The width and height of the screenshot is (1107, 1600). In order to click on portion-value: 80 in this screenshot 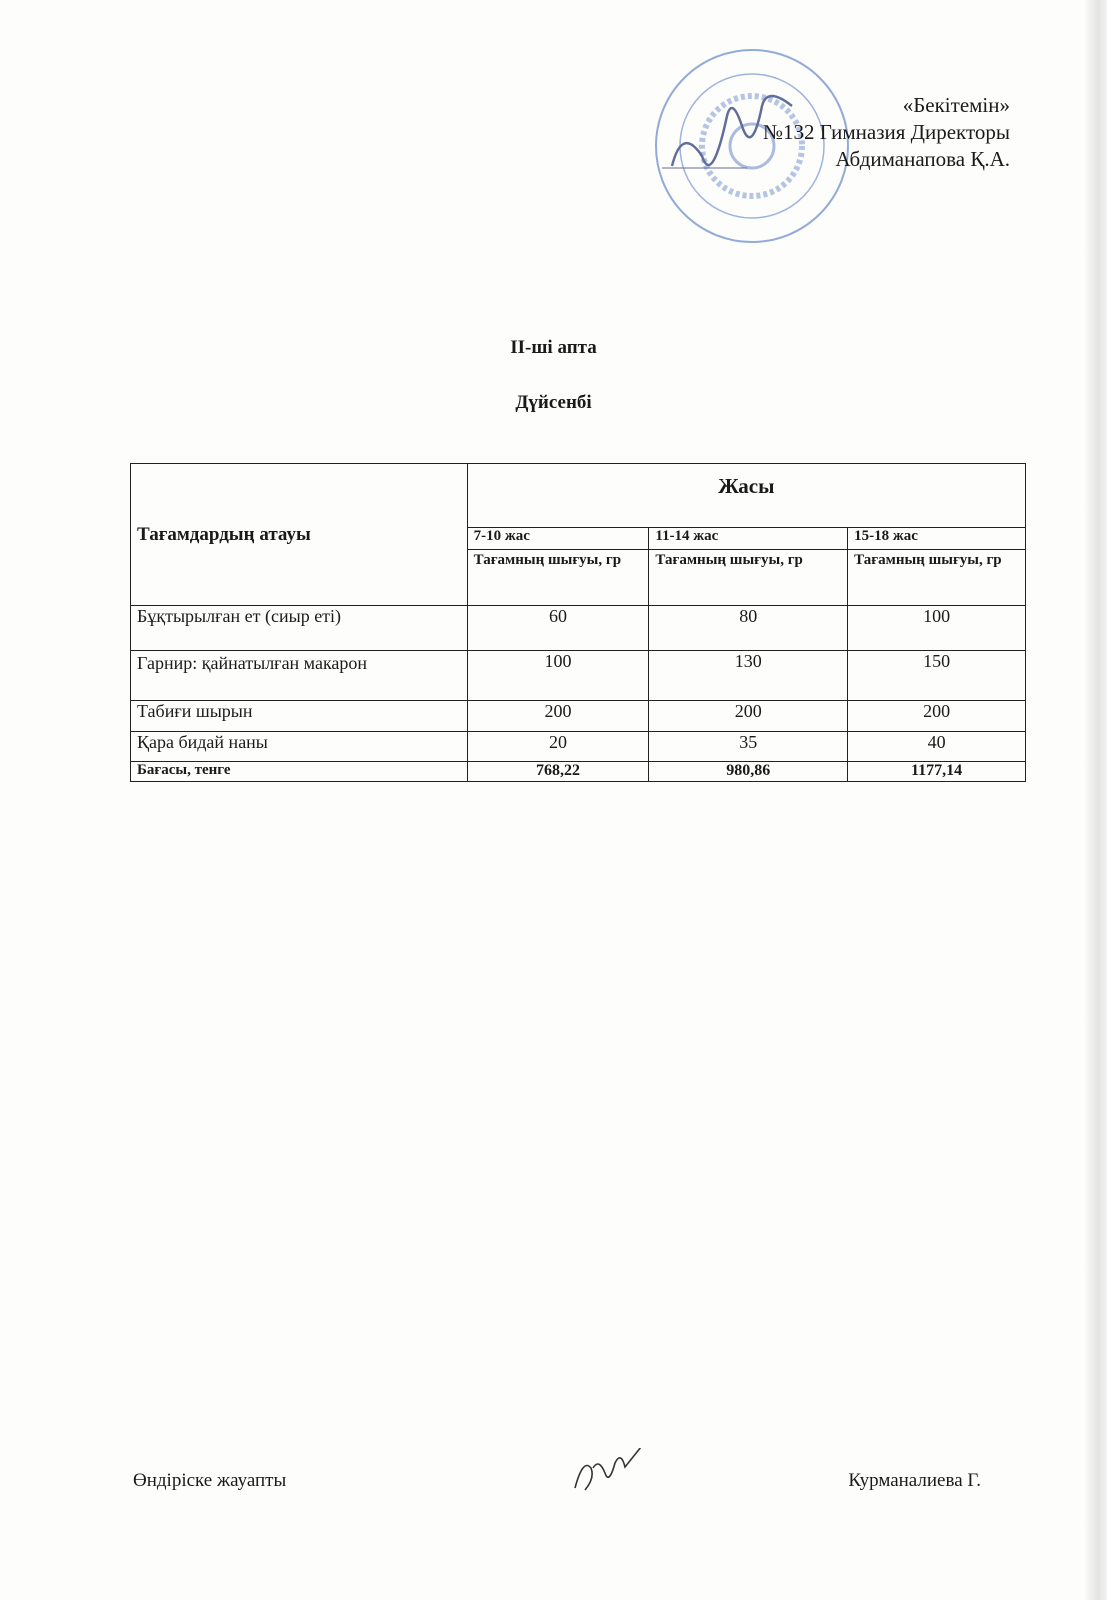, I will do `click(748, 628)`.